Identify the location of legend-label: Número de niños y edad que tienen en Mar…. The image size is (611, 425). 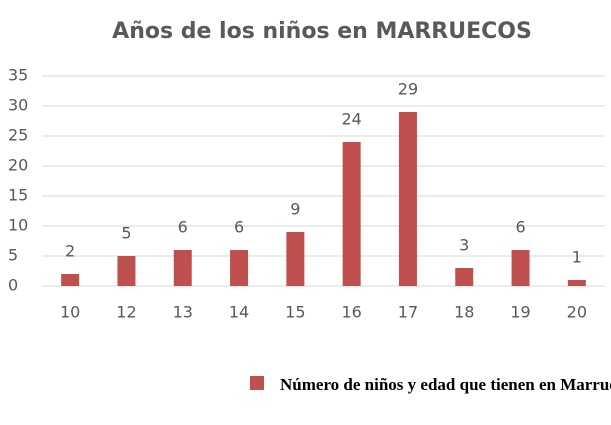
(445, 384).